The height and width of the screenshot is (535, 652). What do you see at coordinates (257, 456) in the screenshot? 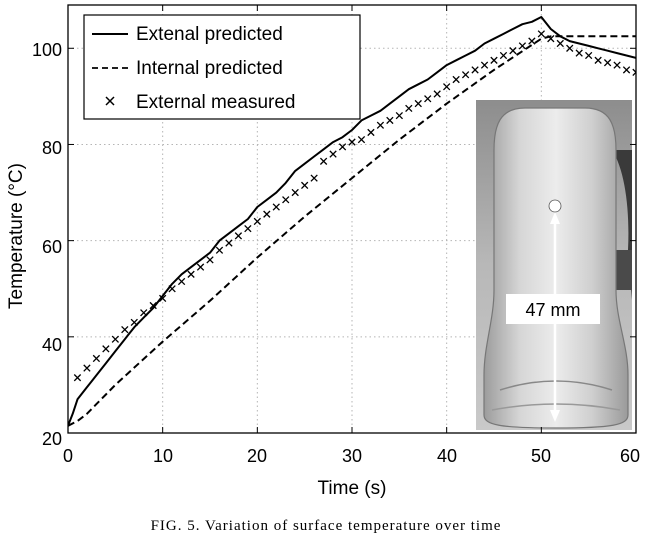
I see `x-tick-label: 20` at bounding box center [257, 456].